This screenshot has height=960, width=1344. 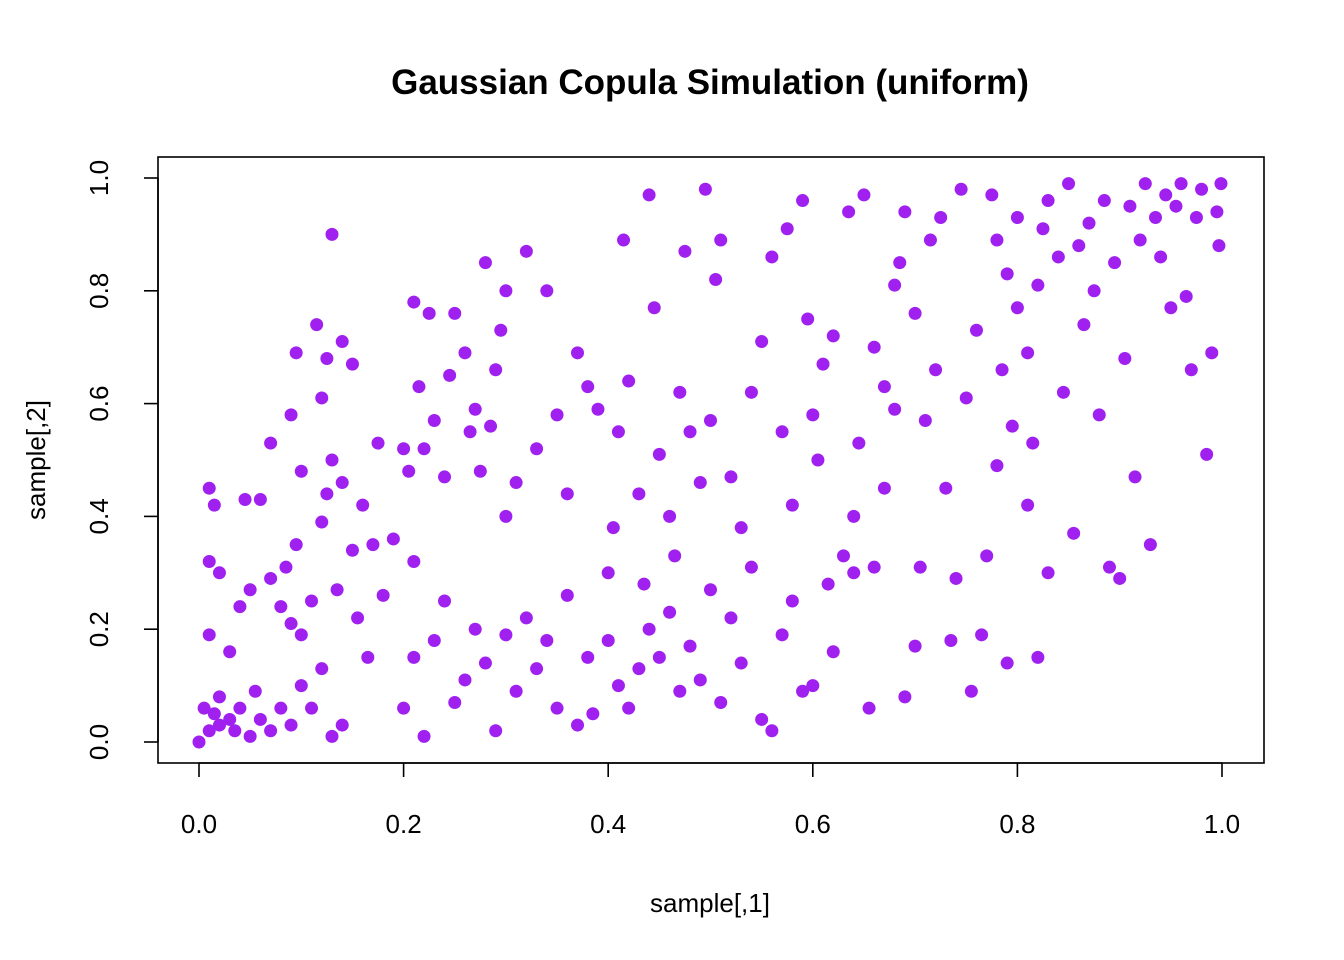 What do you see at coordinates (99, 404) in the screenshot?
I see `y-tick-label: 0.6` at bounding box center [99, 404].